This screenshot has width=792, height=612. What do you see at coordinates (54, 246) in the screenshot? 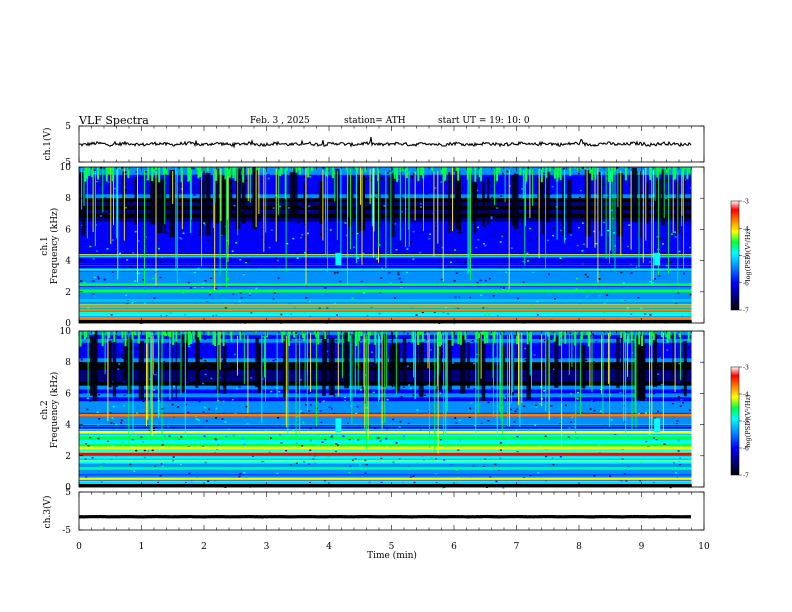
I see `ch1-spectrogram-ylabel: Frequency (kHz)` at bounding box center [54, 246].